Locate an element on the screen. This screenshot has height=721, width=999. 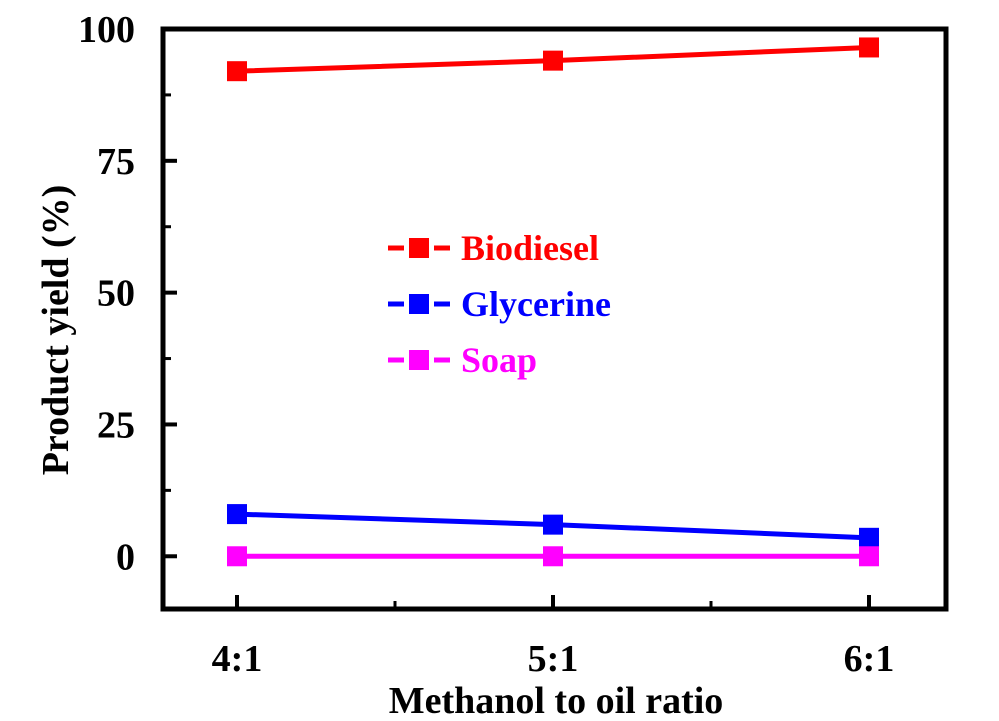
series-soap is located at coordinates (553, 556).